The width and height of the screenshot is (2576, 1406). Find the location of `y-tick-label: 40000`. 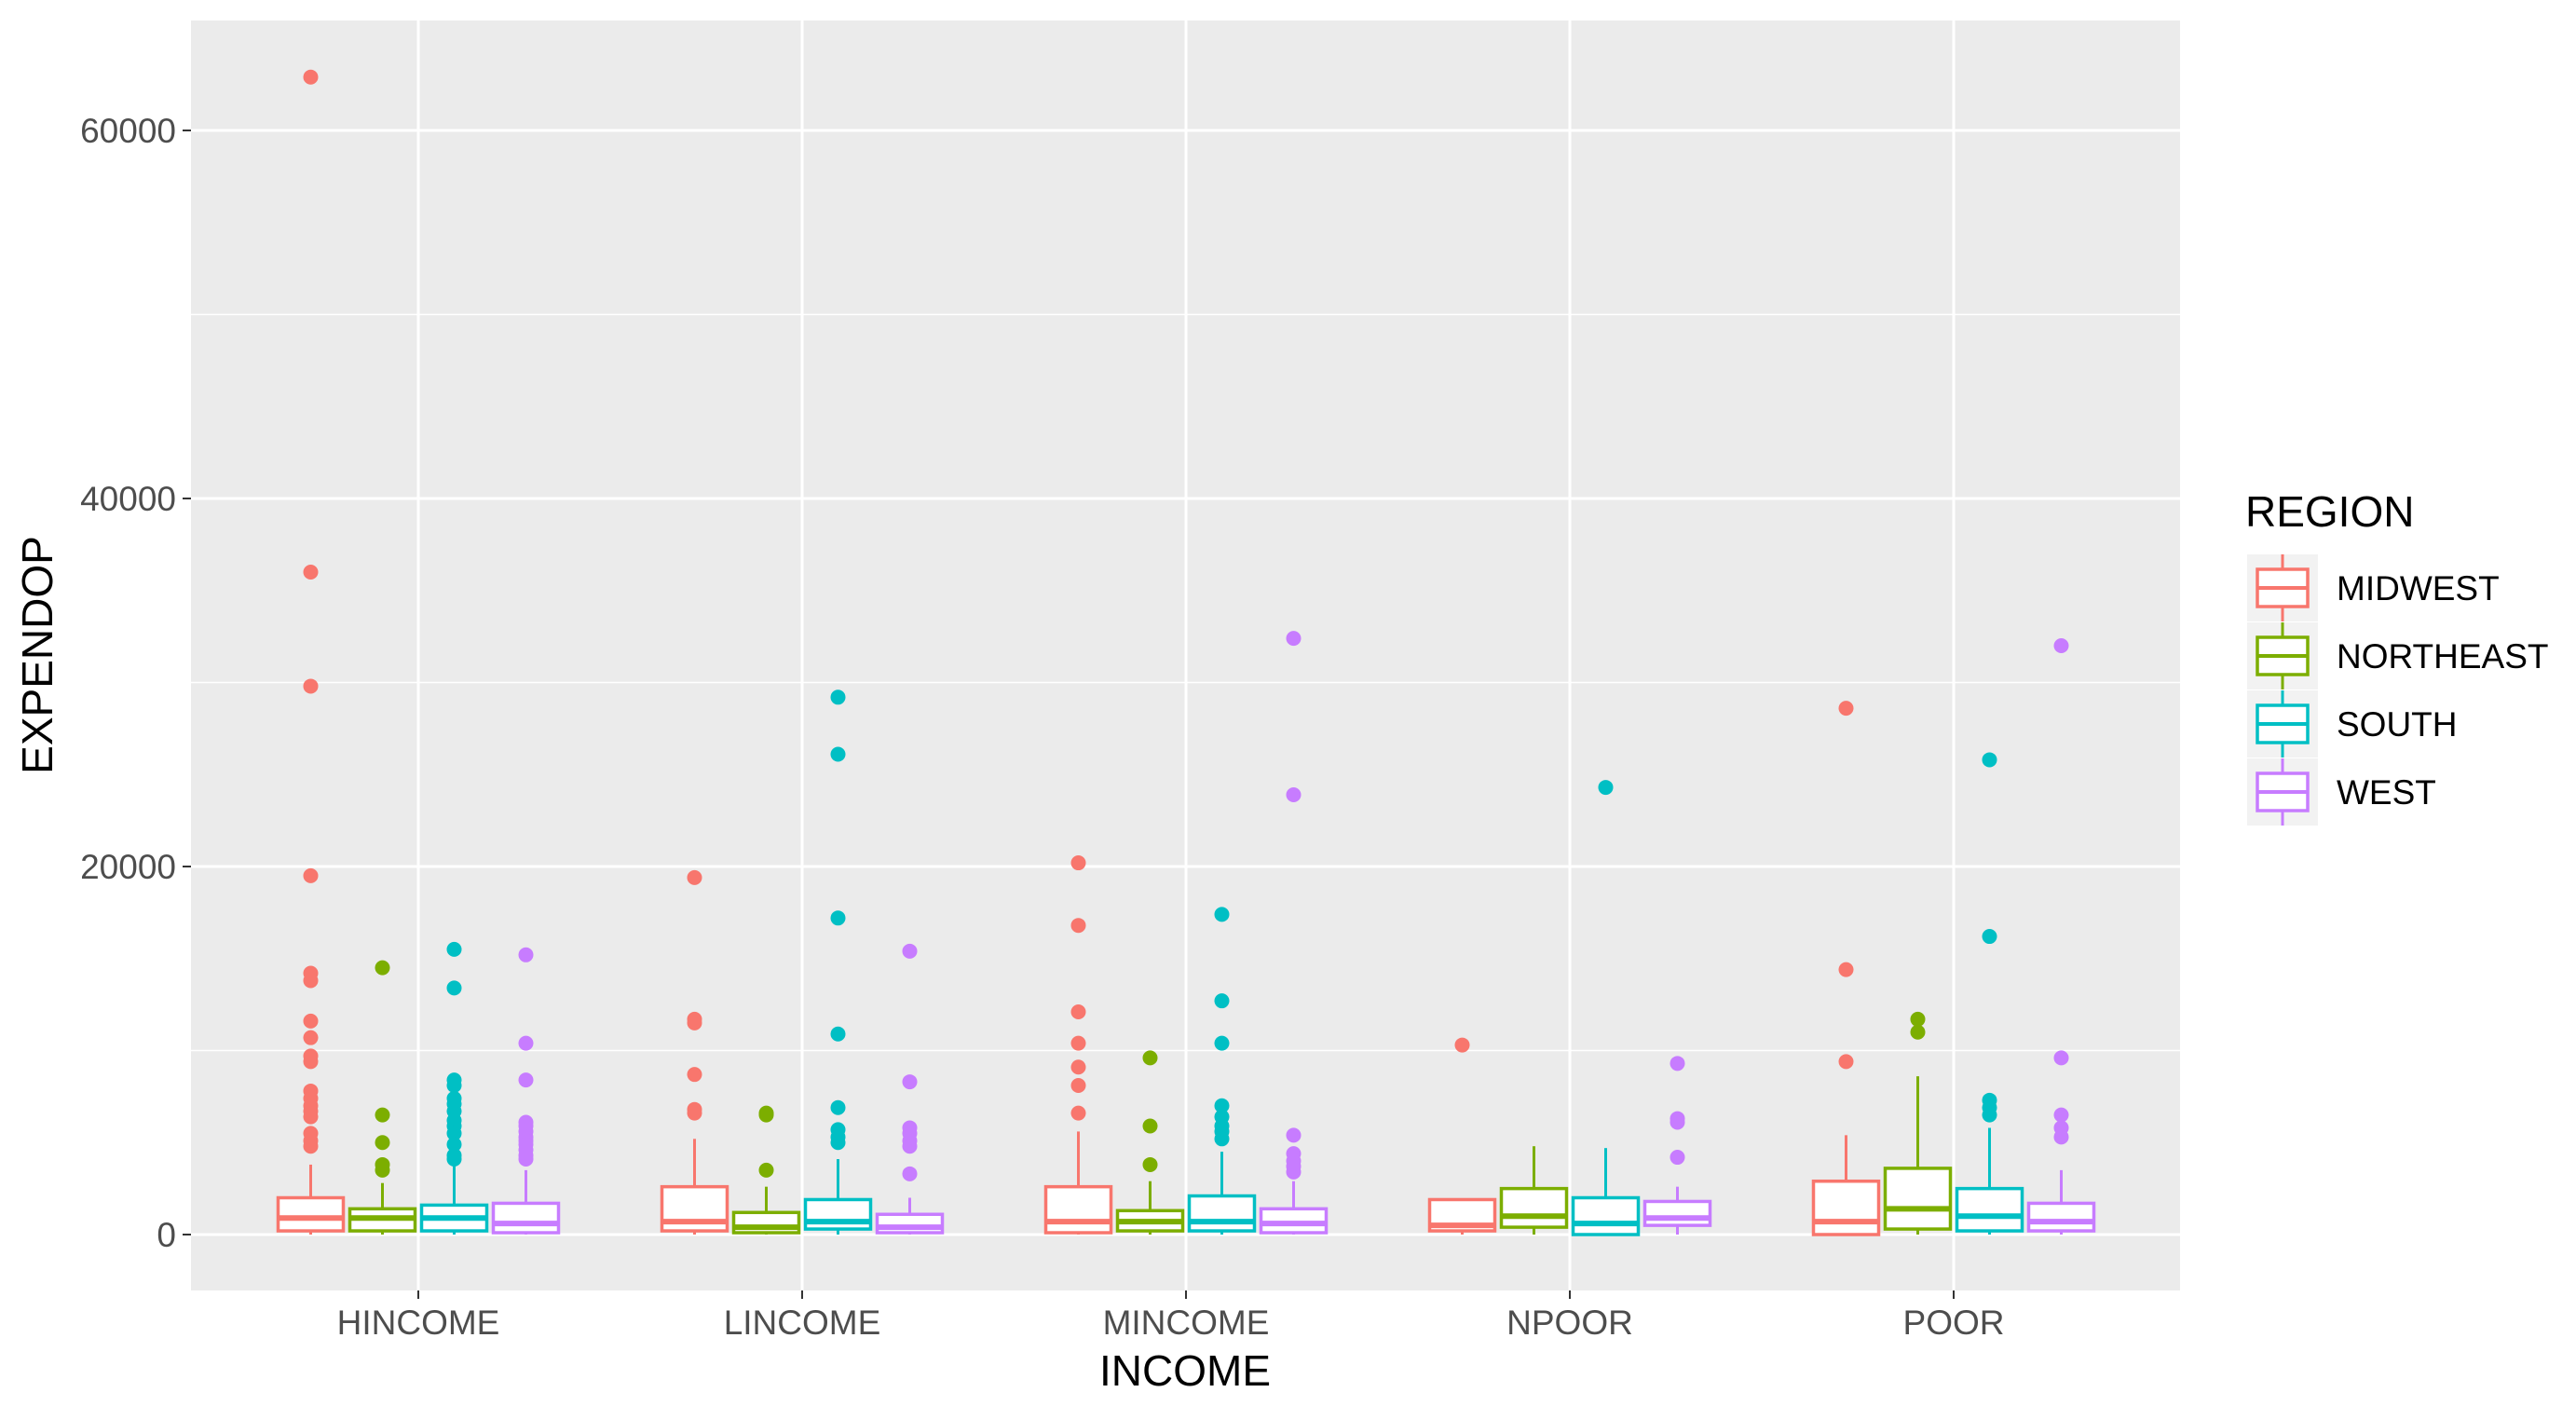

y-tick-label: 40000 is located at coordinates (128, 499).